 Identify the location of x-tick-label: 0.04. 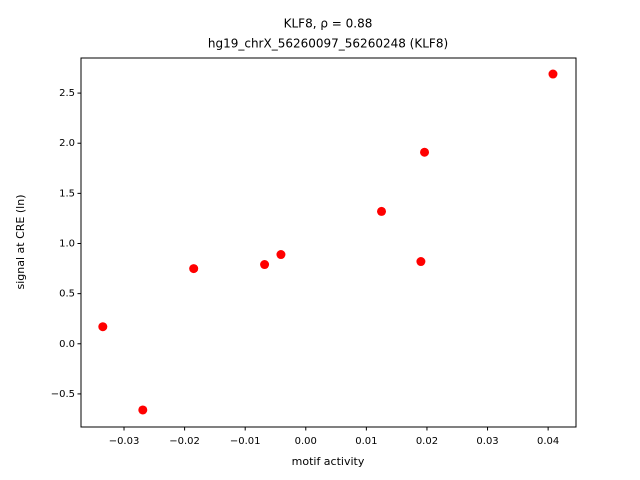
(548, 441).